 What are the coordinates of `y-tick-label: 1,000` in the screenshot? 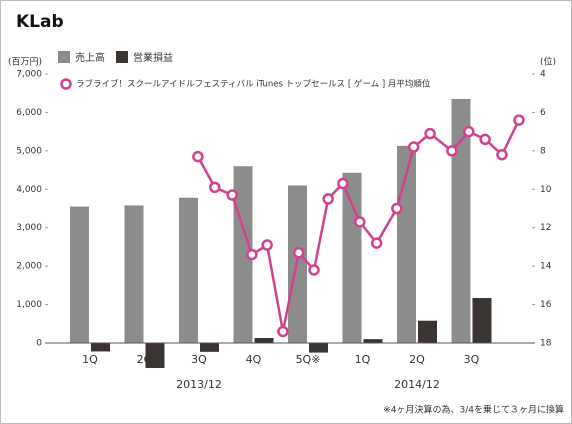 It's located at (29, 305).